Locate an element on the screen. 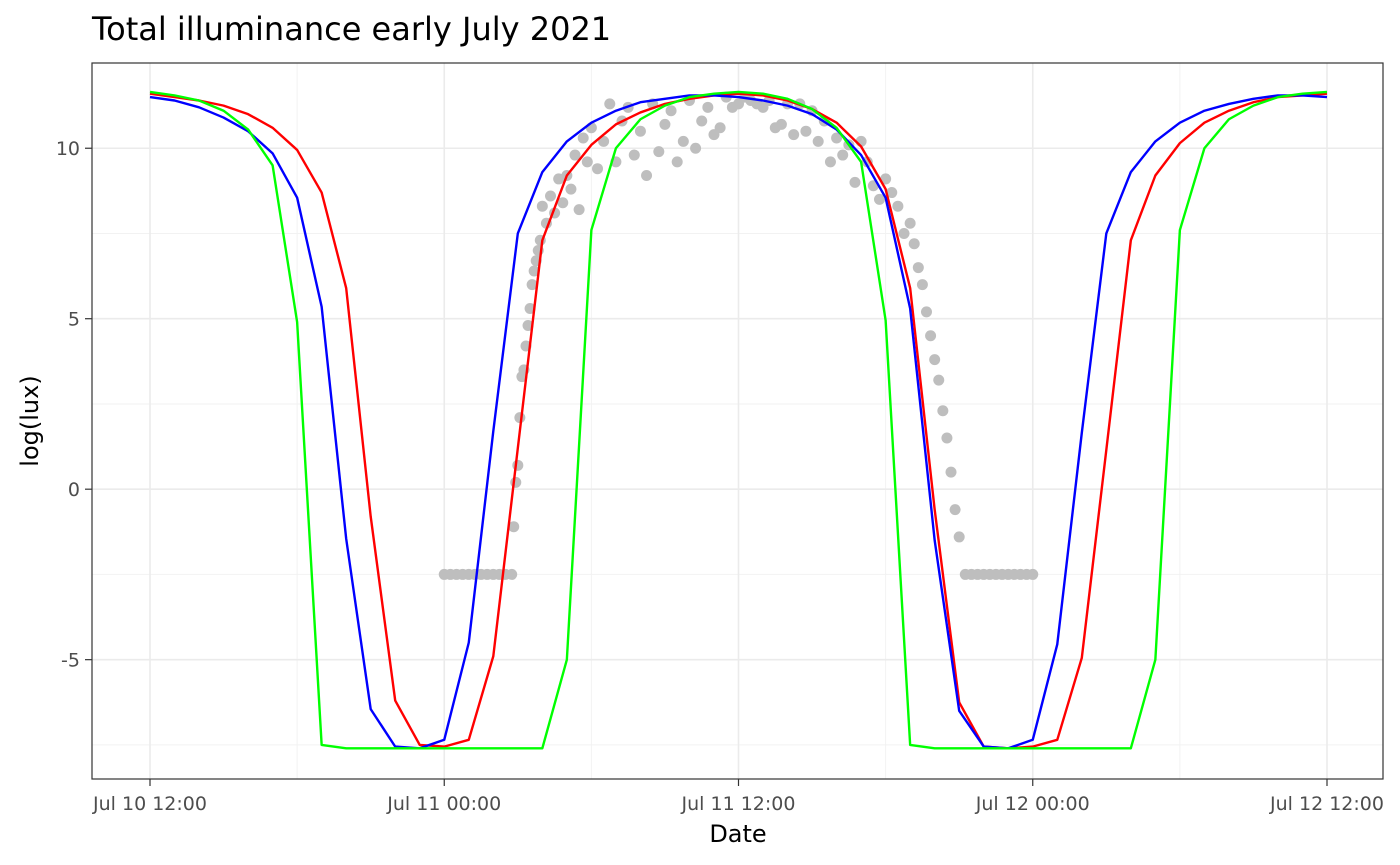  y-axis: -5 0 5 10 is located at coordinates (74, 405).